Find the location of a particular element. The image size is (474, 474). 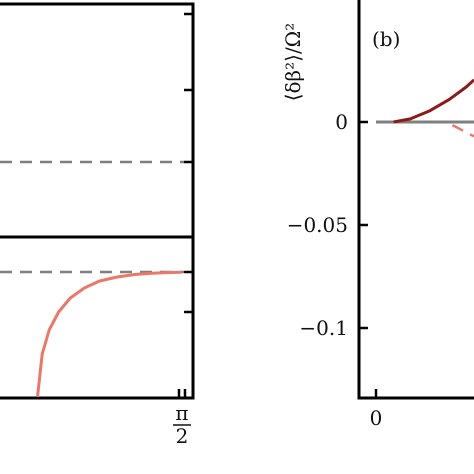

x-tick-label-denominator: 2 is located at coordinates (182, 436).